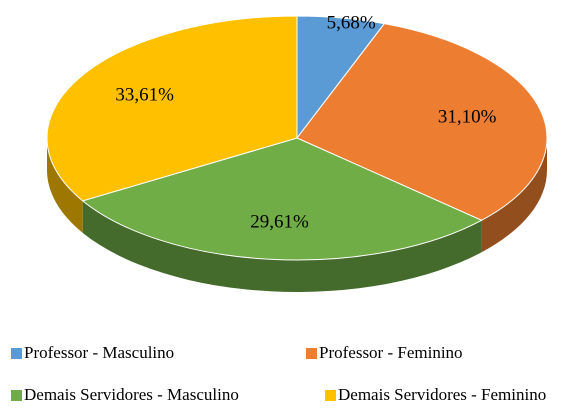  Describe the element at coordinates (442, 394) in the screenshot. I see `legend-label: Demais Servidores - Feminino` at that location.